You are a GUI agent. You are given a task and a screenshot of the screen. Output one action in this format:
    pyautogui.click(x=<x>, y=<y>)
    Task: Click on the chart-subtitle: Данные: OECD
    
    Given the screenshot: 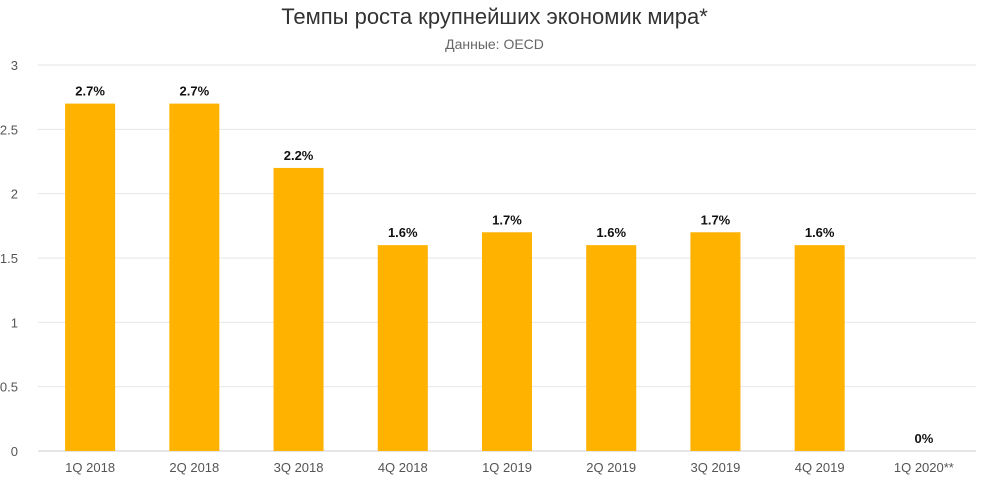 What is the action you would take?
    pyautogui.click(x=494, y=44)
    